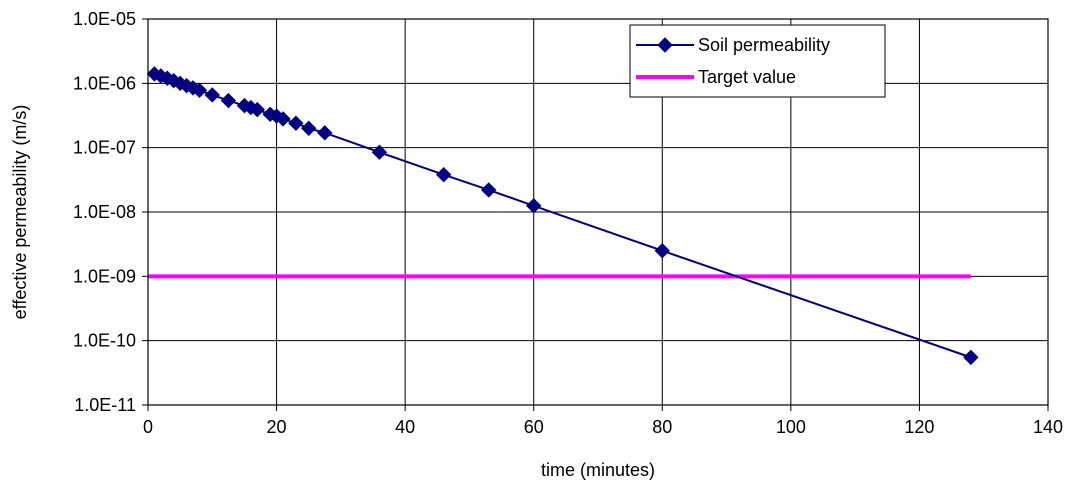  Describe the element at coordinates (764, 45) in the screenshot. I see `legend-label: Soil permeability` at that location.